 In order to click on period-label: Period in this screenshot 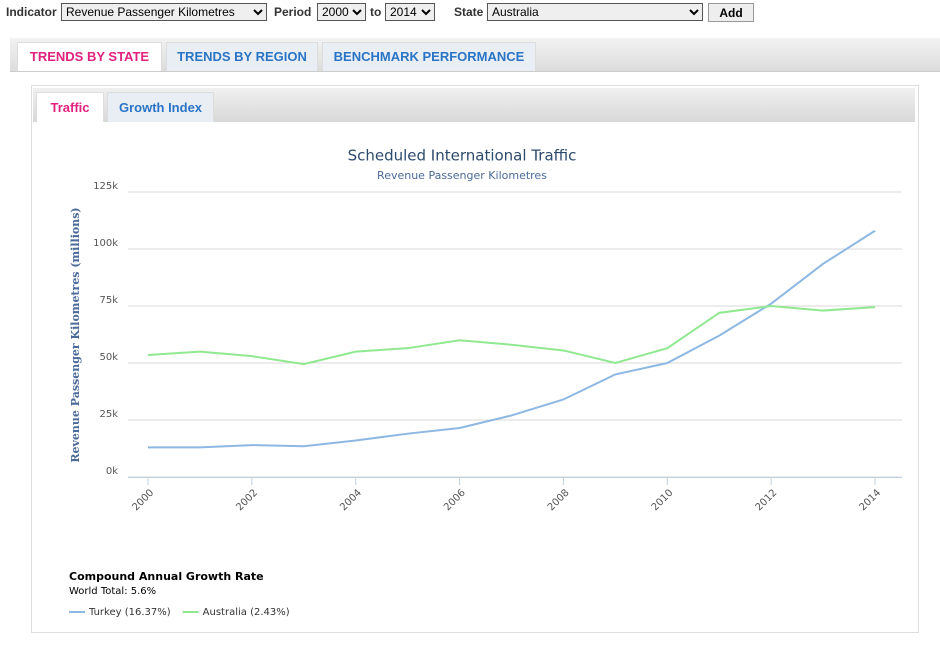, I will do `click(293, 12)`.